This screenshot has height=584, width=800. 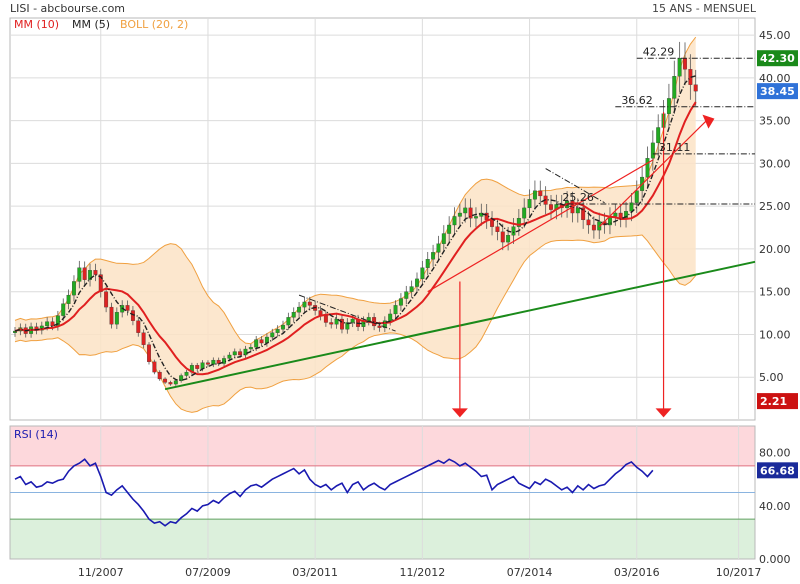 What do you see at coordinates (775, 334) in the screenshot?
I see `y-tick-label: 10.00` at bounding box center [775, 334].